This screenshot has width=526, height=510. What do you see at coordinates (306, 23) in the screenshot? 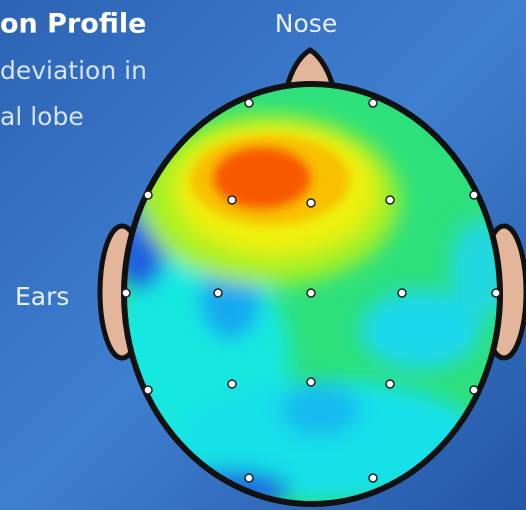
I see `nose-label: Nose` at bounding box center [306, 23].